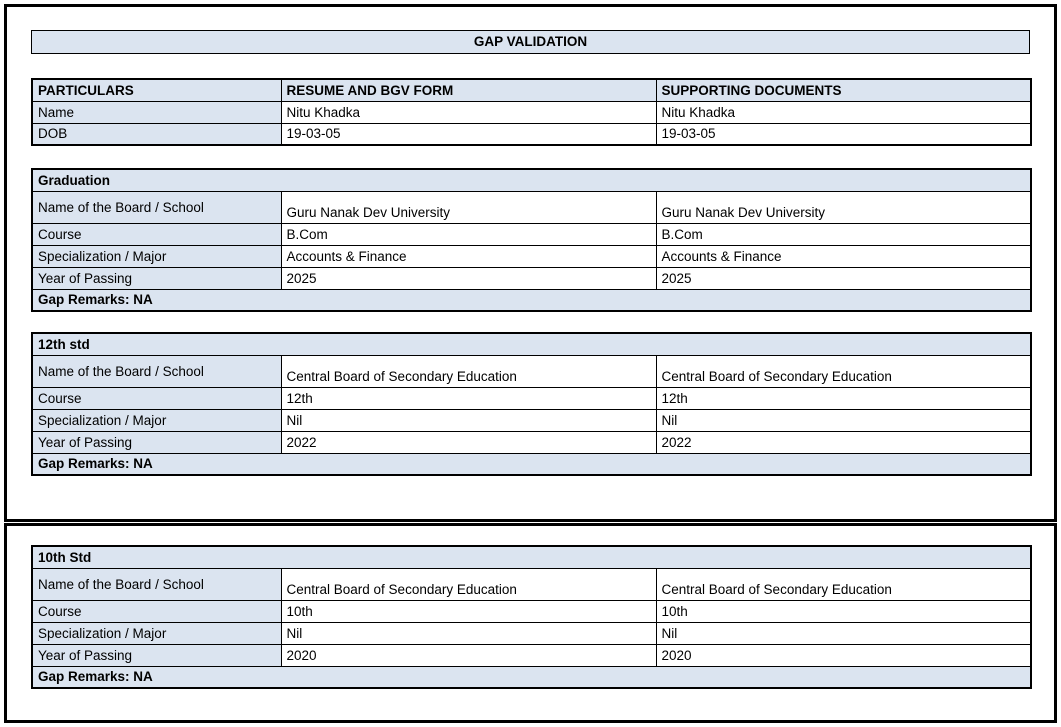  I want to click on supporting-value-cell: 2020, so click(843, 655).